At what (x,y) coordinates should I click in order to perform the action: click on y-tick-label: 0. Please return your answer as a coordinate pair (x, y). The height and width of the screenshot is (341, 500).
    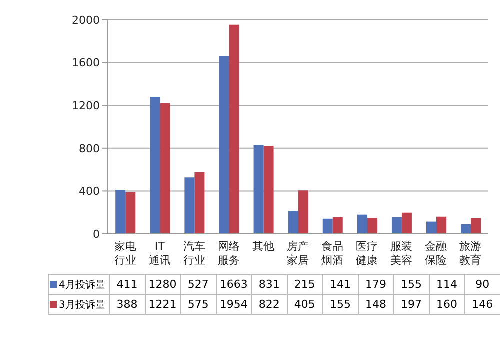
    Looking at the image, I should click on (96, 234).